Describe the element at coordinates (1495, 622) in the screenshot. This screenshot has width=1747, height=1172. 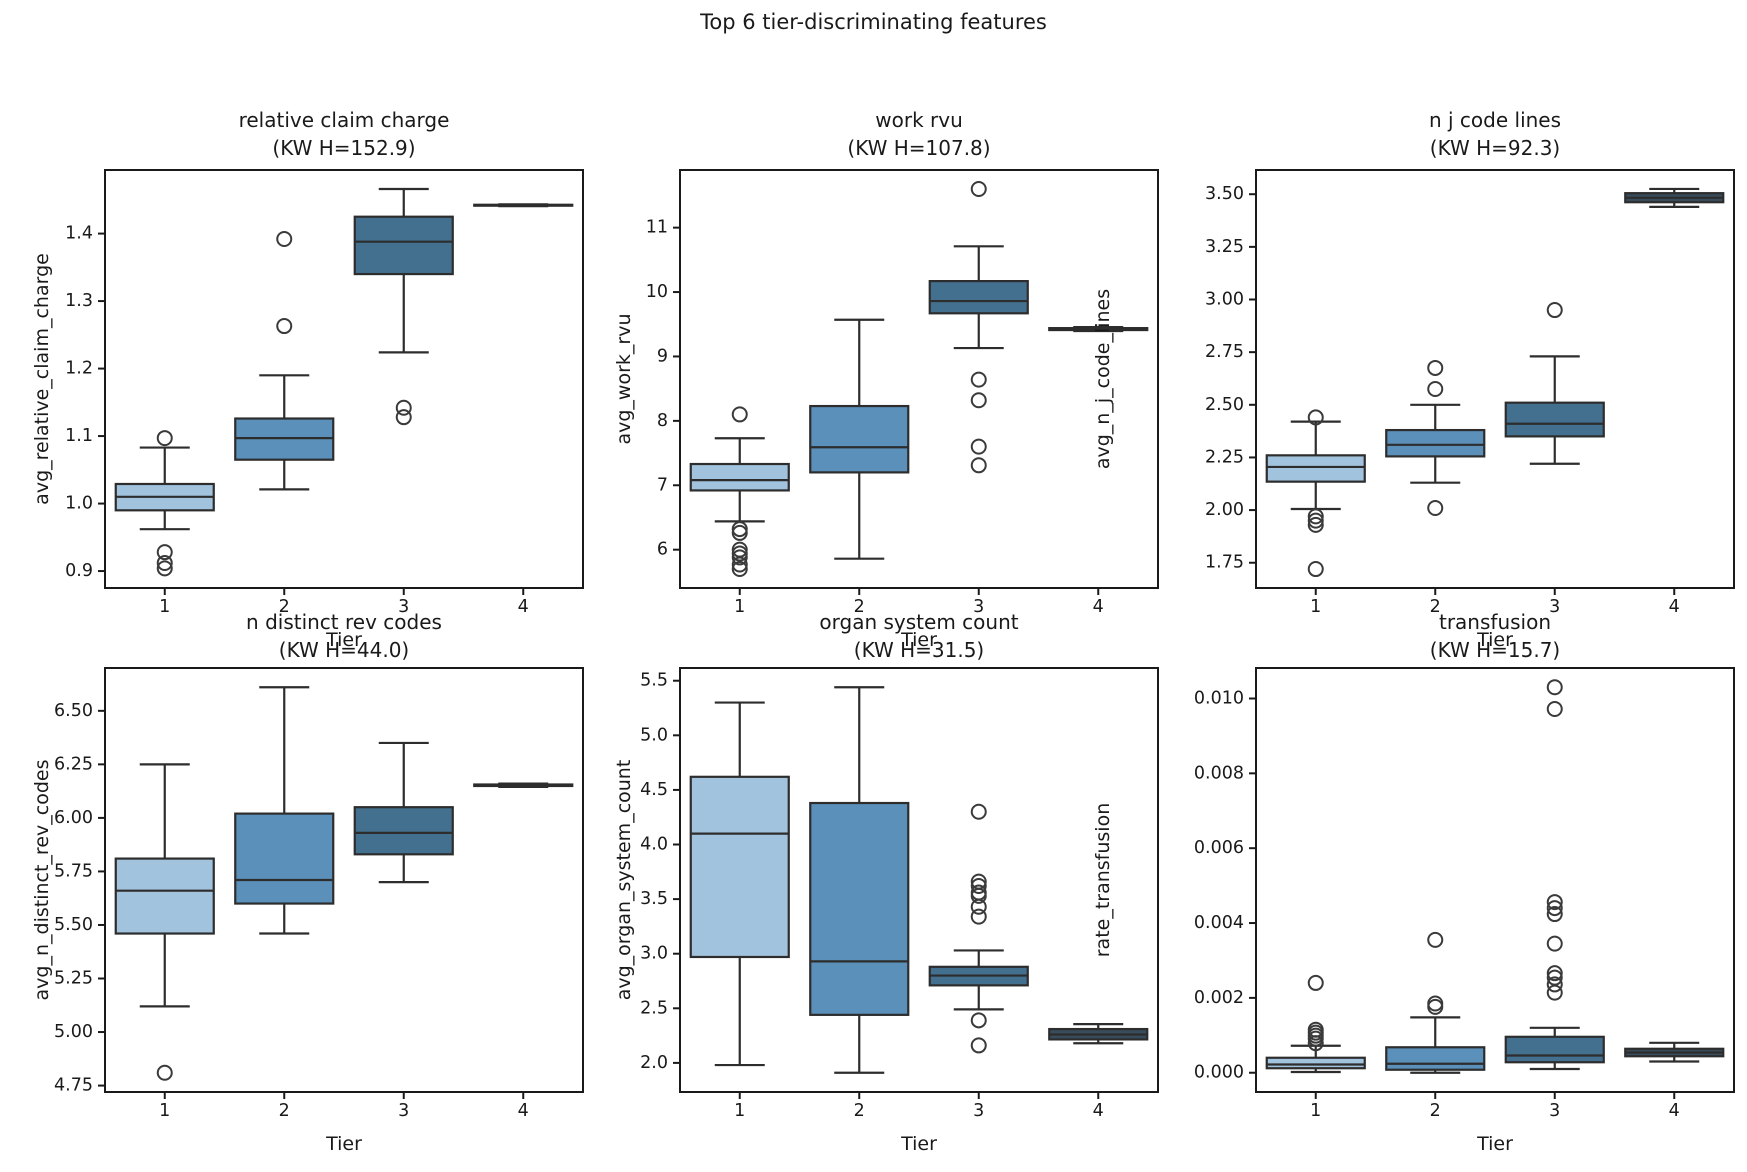
I see `subplot-title: transfusion` at that location.